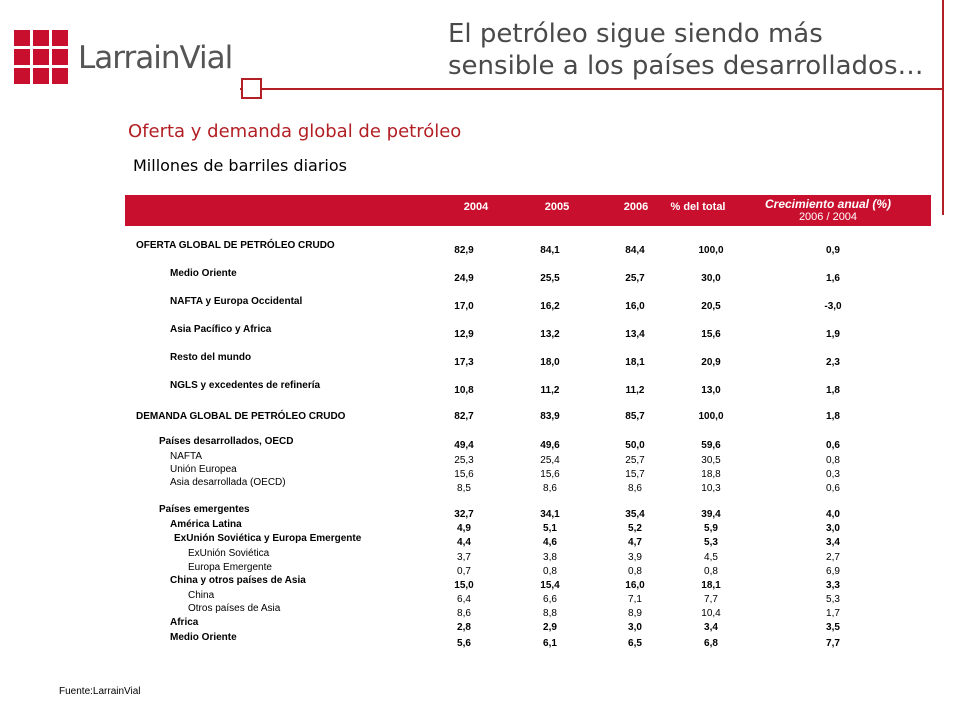 The width and height of the screenshot is (960, 720). What do you see at coordinates (464, 643) in the screenshot?
I see `cell: 5,6` at bounding box center [464, 643].